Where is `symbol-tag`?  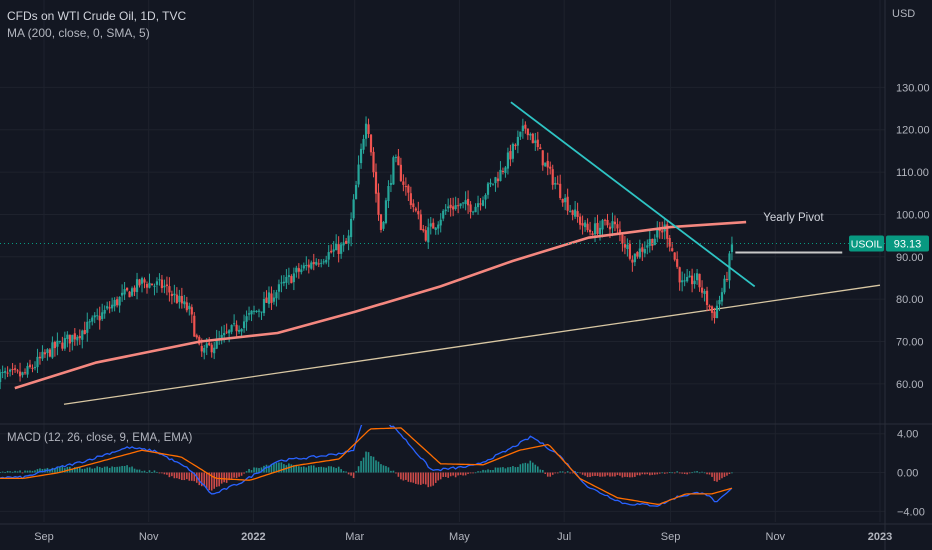
symbol-tag is located at coordinates (866, 243).